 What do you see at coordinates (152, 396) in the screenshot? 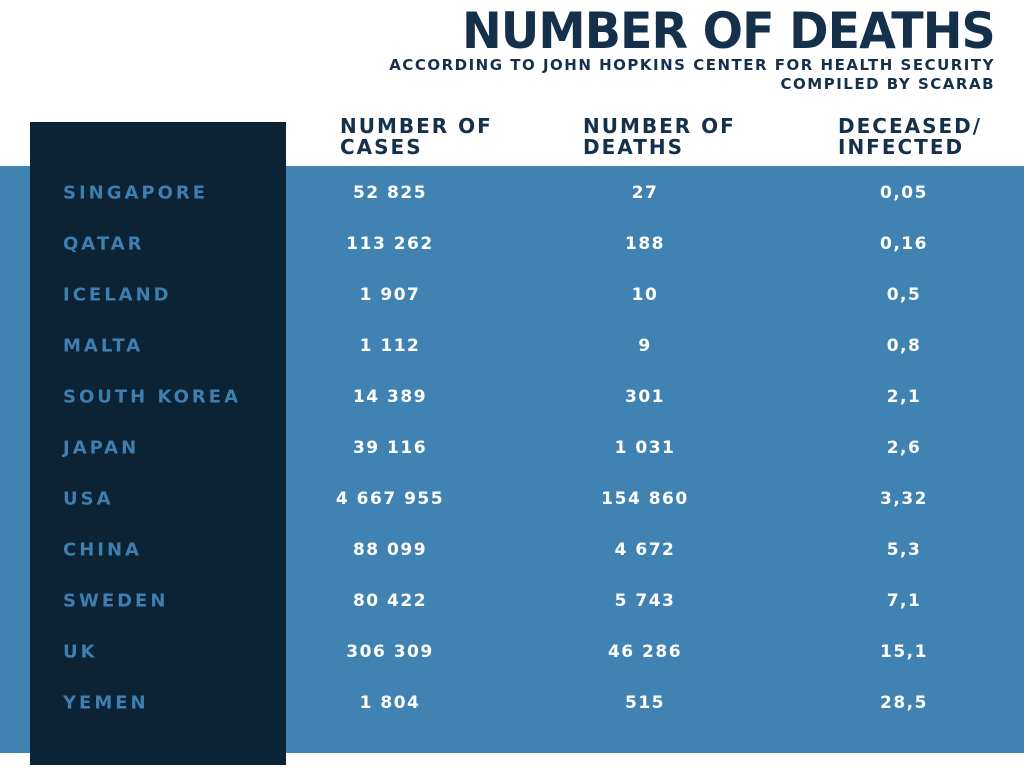
I see `country-label: SOUTH KOREA` at bounding box center [152, 396].